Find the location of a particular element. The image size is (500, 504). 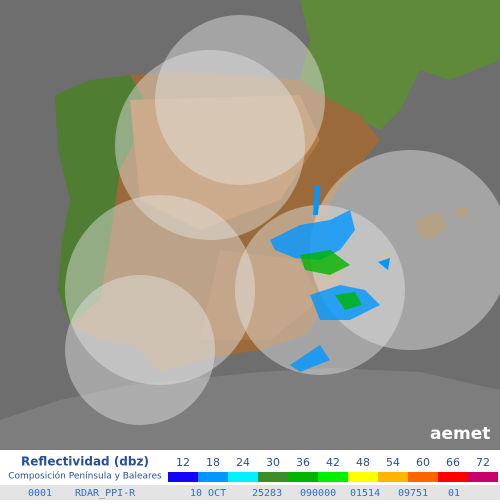

footer-field: 0001 is located at coordinates (40, 493).